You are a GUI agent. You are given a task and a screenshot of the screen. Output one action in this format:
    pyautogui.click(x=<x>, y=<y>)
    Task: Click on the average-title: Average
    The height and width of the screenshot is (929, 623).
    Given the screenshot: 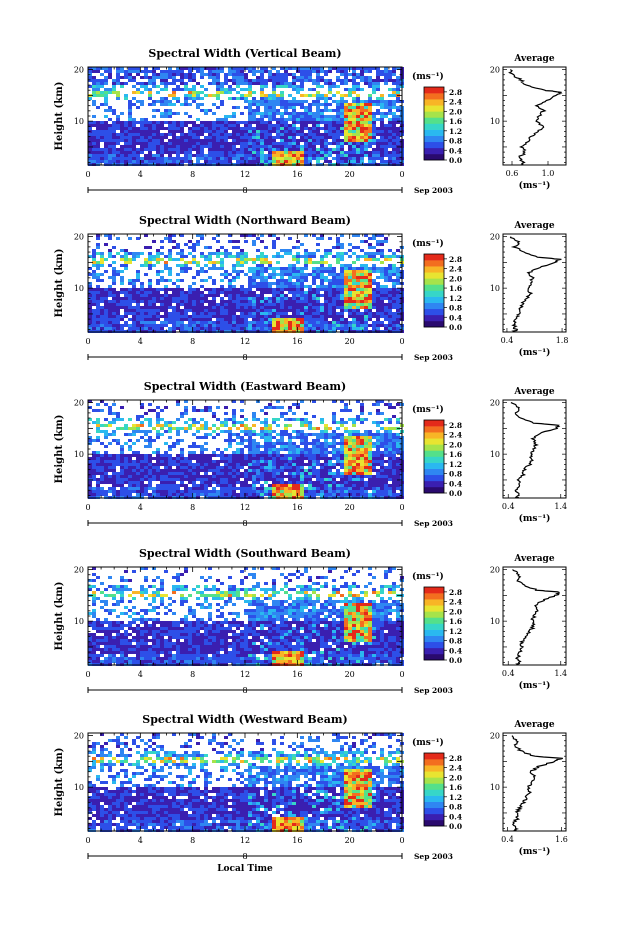 What is the action you would take?
    pyautogui.click(x=533, y=59)
    